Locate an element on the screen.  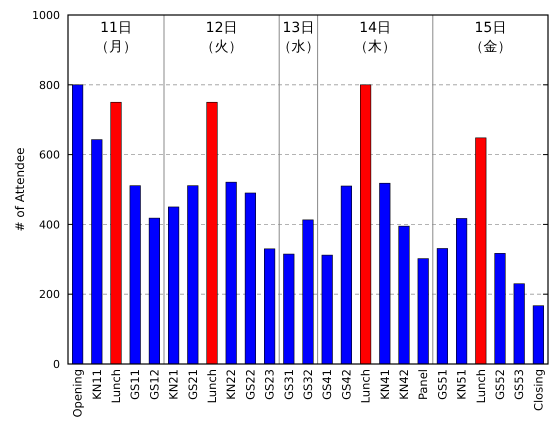
y-tick-label: 400 is located at coordinates (49, 225).